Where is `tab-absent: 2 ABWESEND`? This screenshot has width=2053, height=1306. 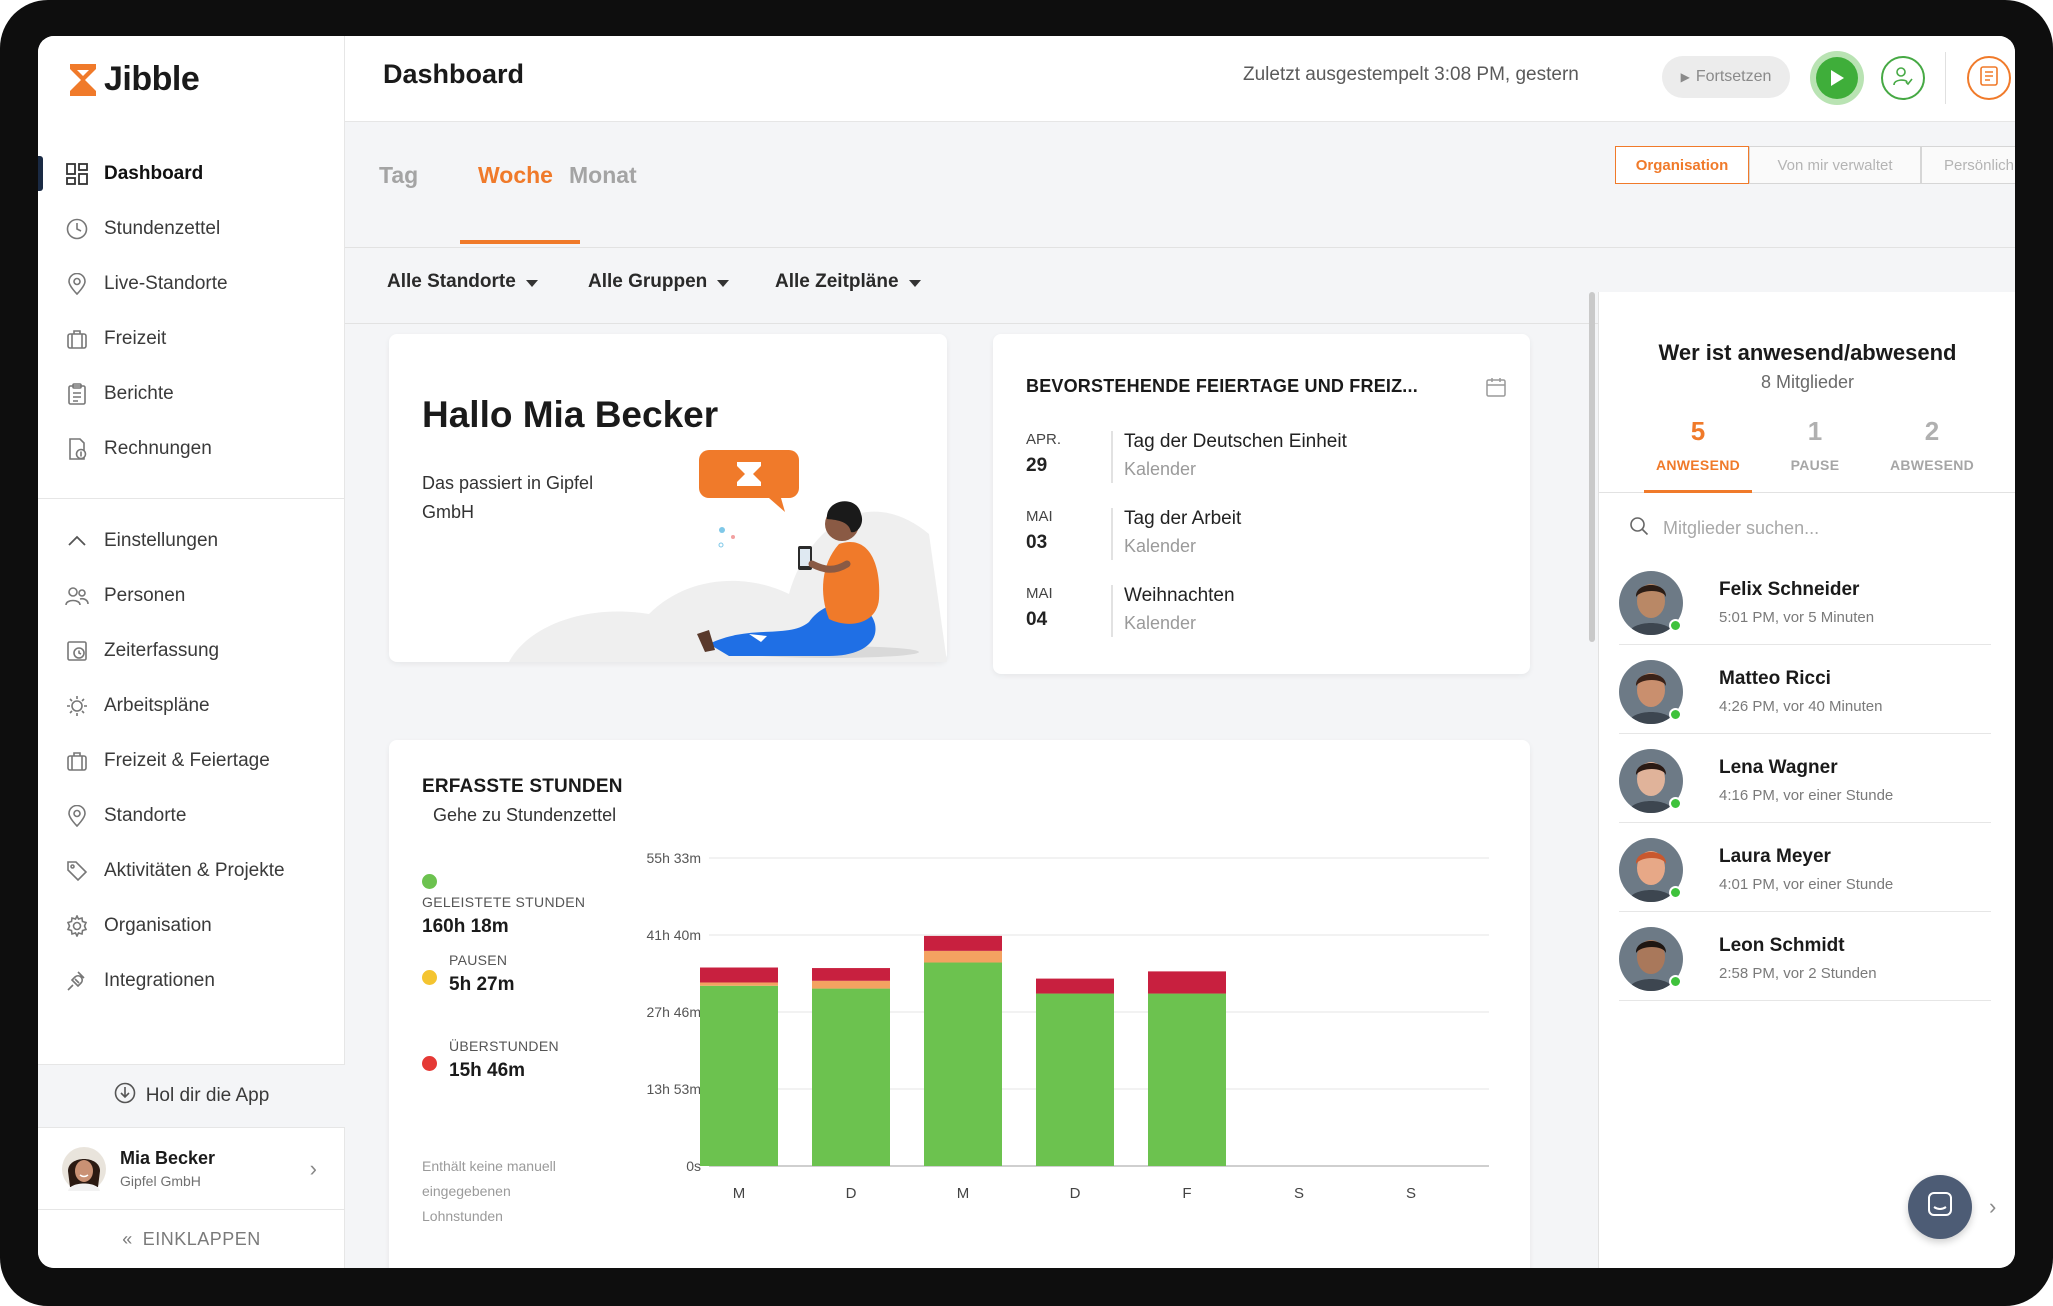 tab-absent: 2 ABWESEND is located at coordinates (1932, 444).